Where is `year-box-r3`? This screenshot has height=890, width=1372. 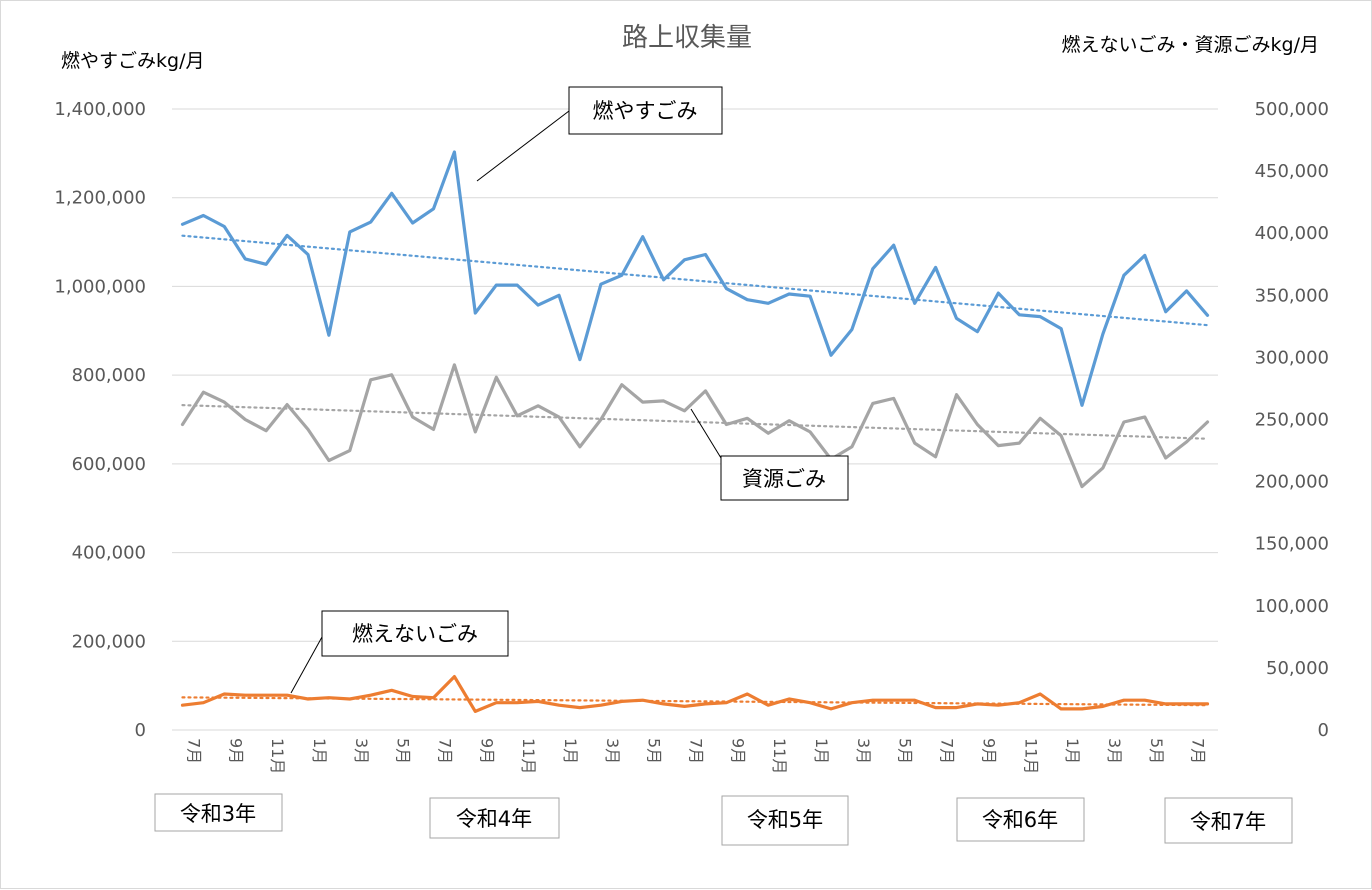
year-box-r3 is located at coordinates (218, 812).